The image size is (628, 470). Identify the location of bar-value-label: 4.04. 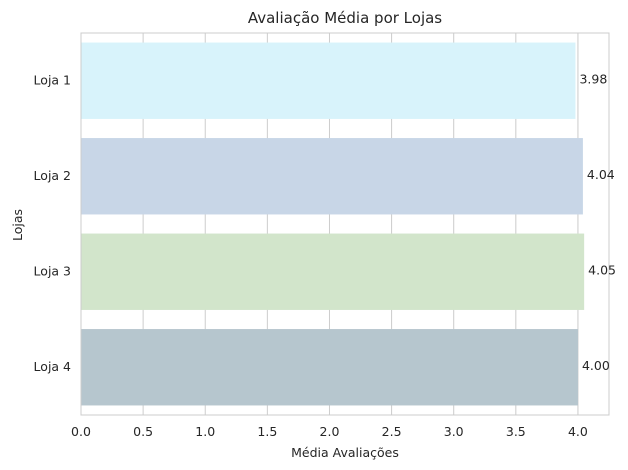
(601, 174).